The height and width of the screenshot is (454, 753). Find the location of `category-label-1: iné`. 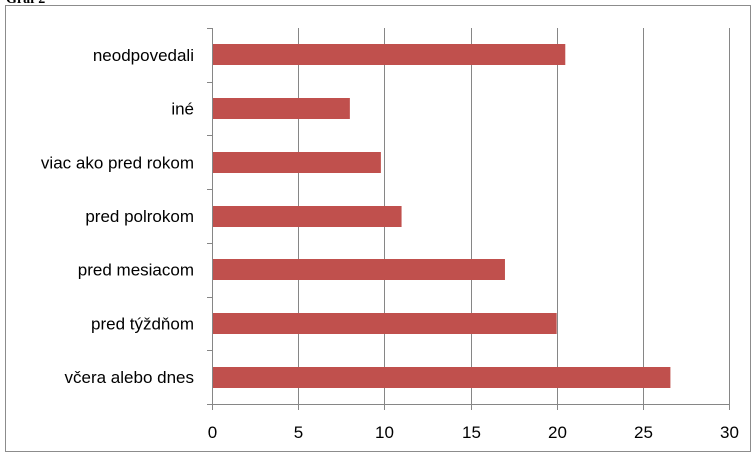

category-label-1: iné is located at coordinates (182, 109).